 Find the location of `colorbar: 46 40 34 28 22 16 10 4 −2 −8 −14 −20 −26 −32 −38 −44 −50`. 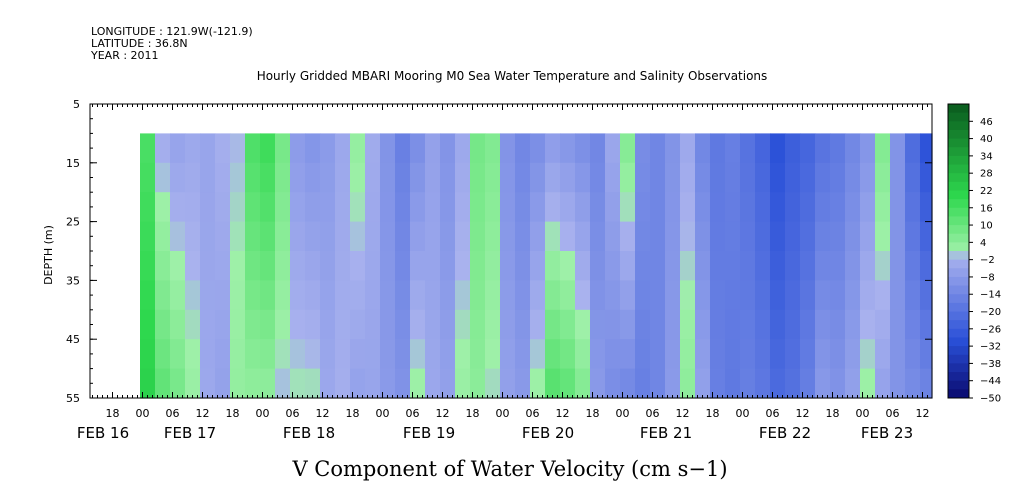

colorbar: 46 40 34 28 22 16 10 4 −2 −8 −14 −20 −26 −32 −38 −44 −50 is located at coordinates (974, 254).